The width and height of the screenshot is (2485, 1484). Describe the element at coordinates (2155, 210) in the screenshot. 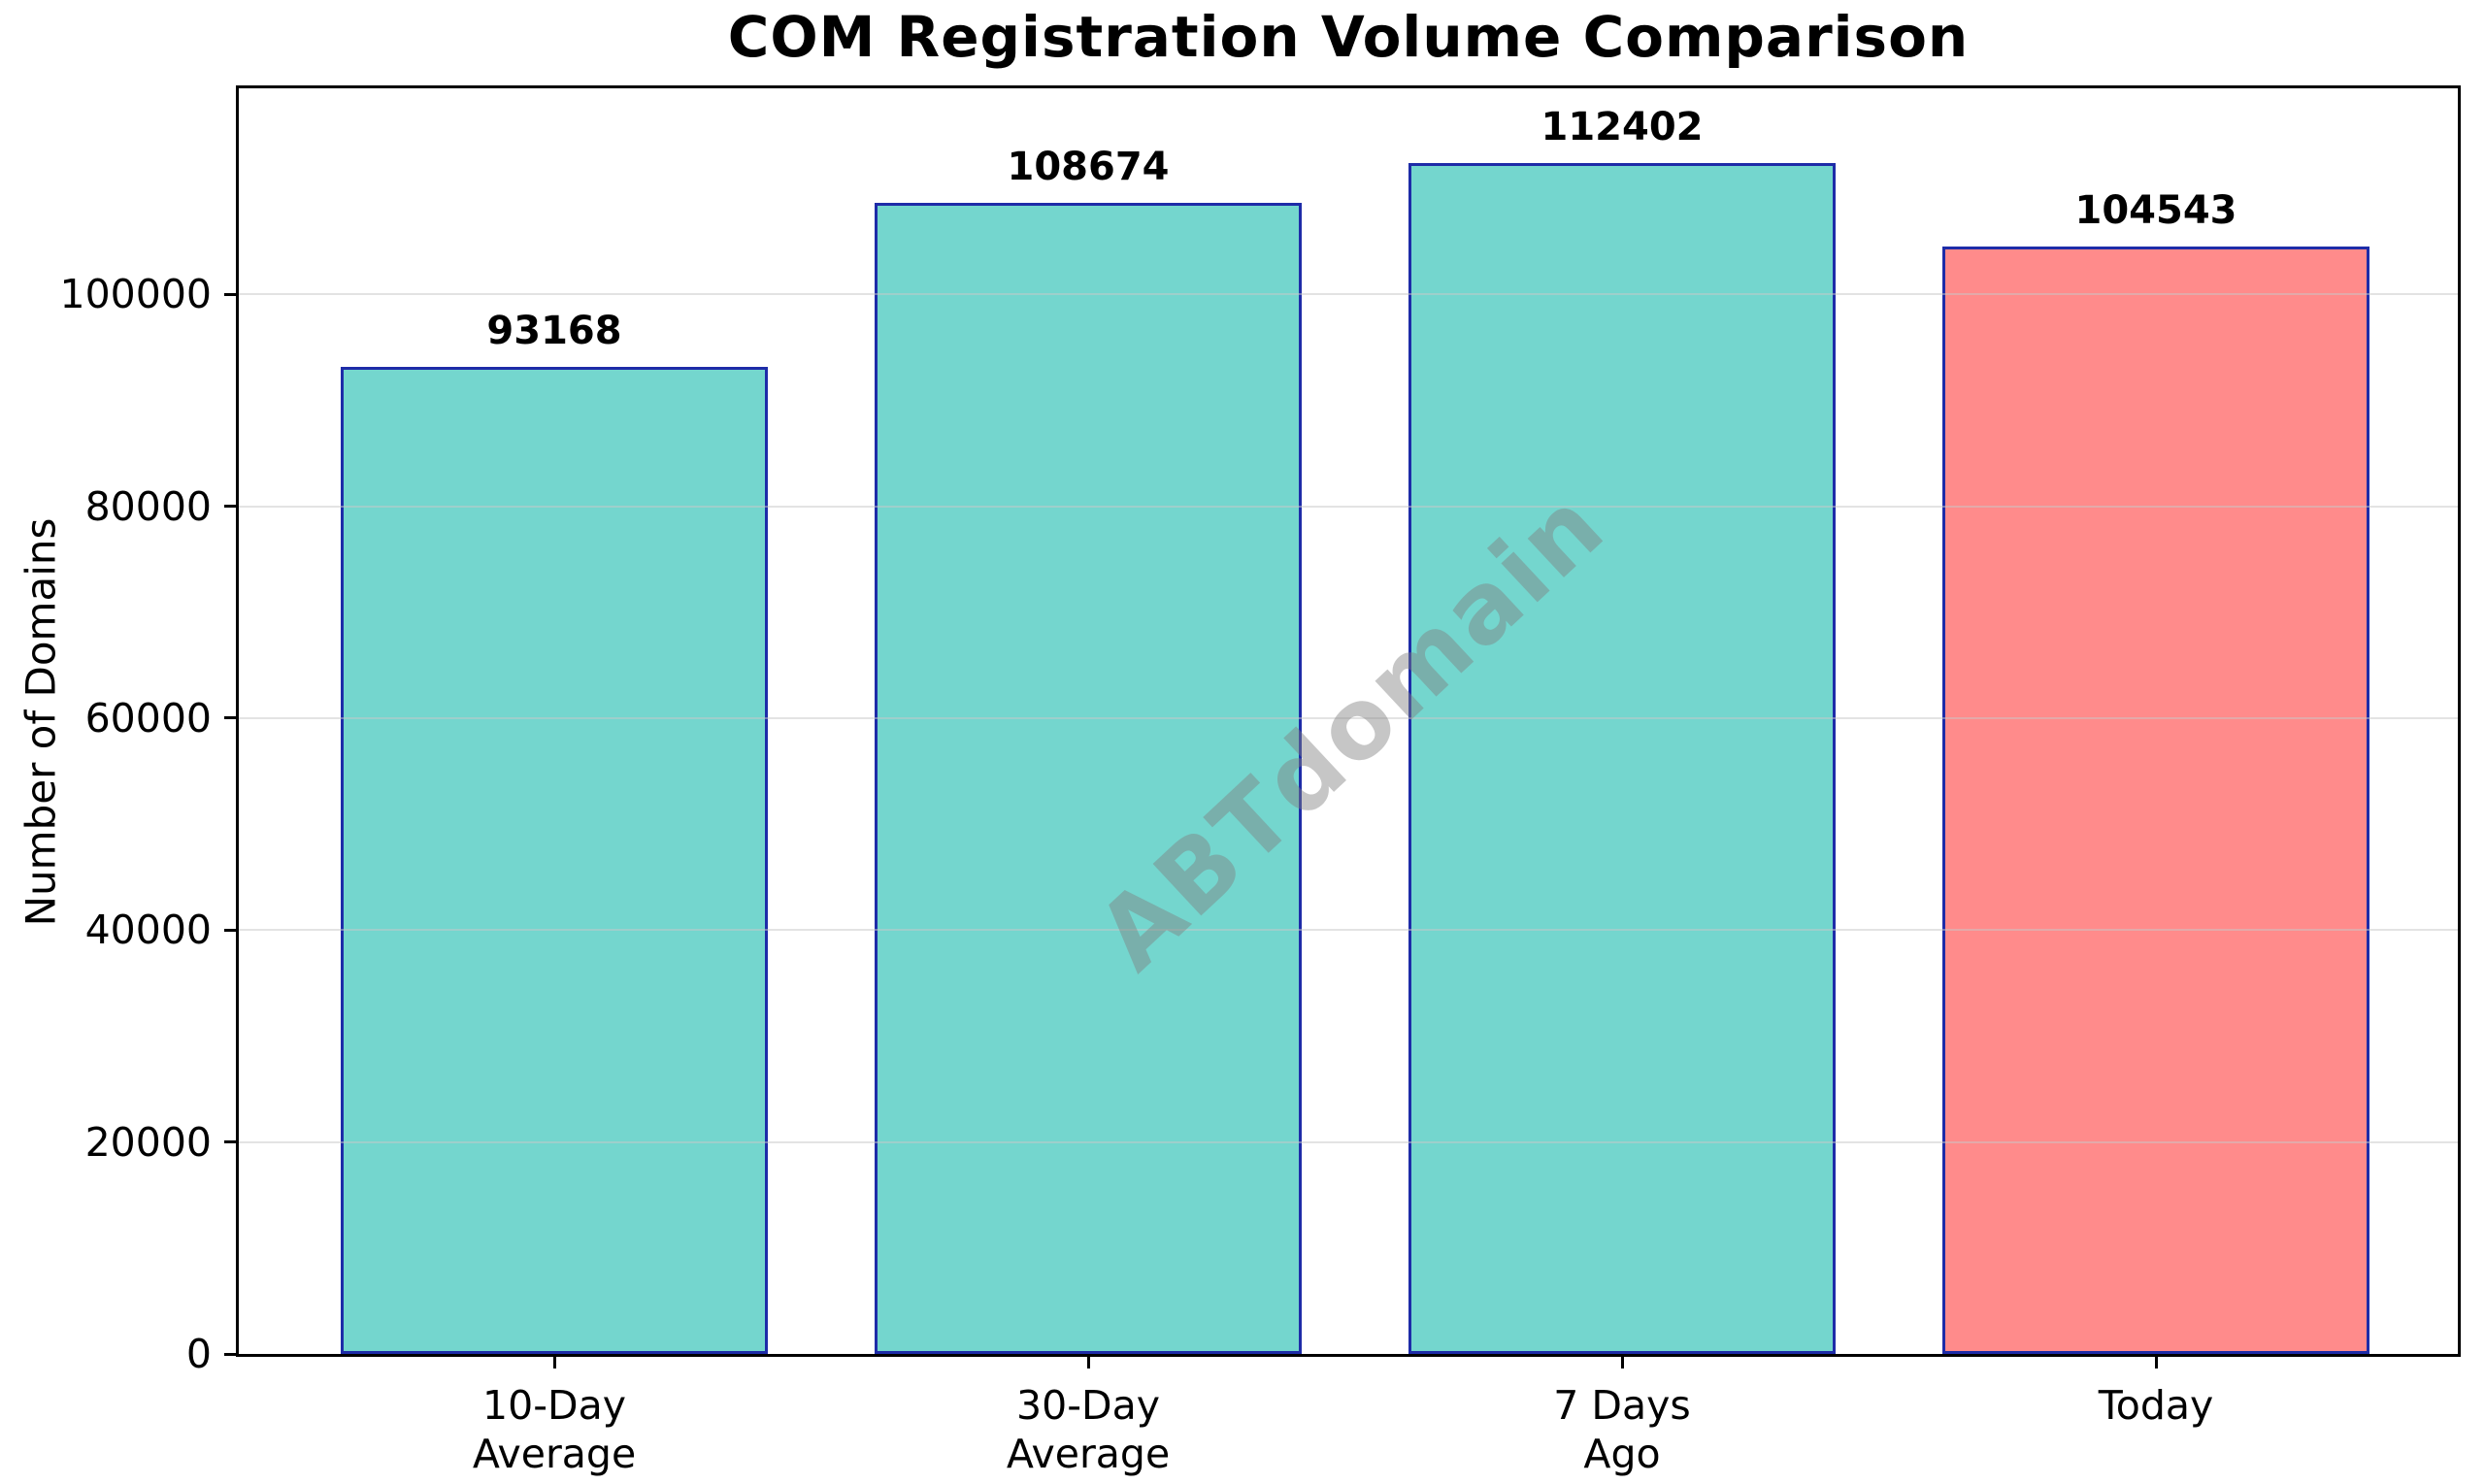

I see `value-label-today: 104543` at that location.